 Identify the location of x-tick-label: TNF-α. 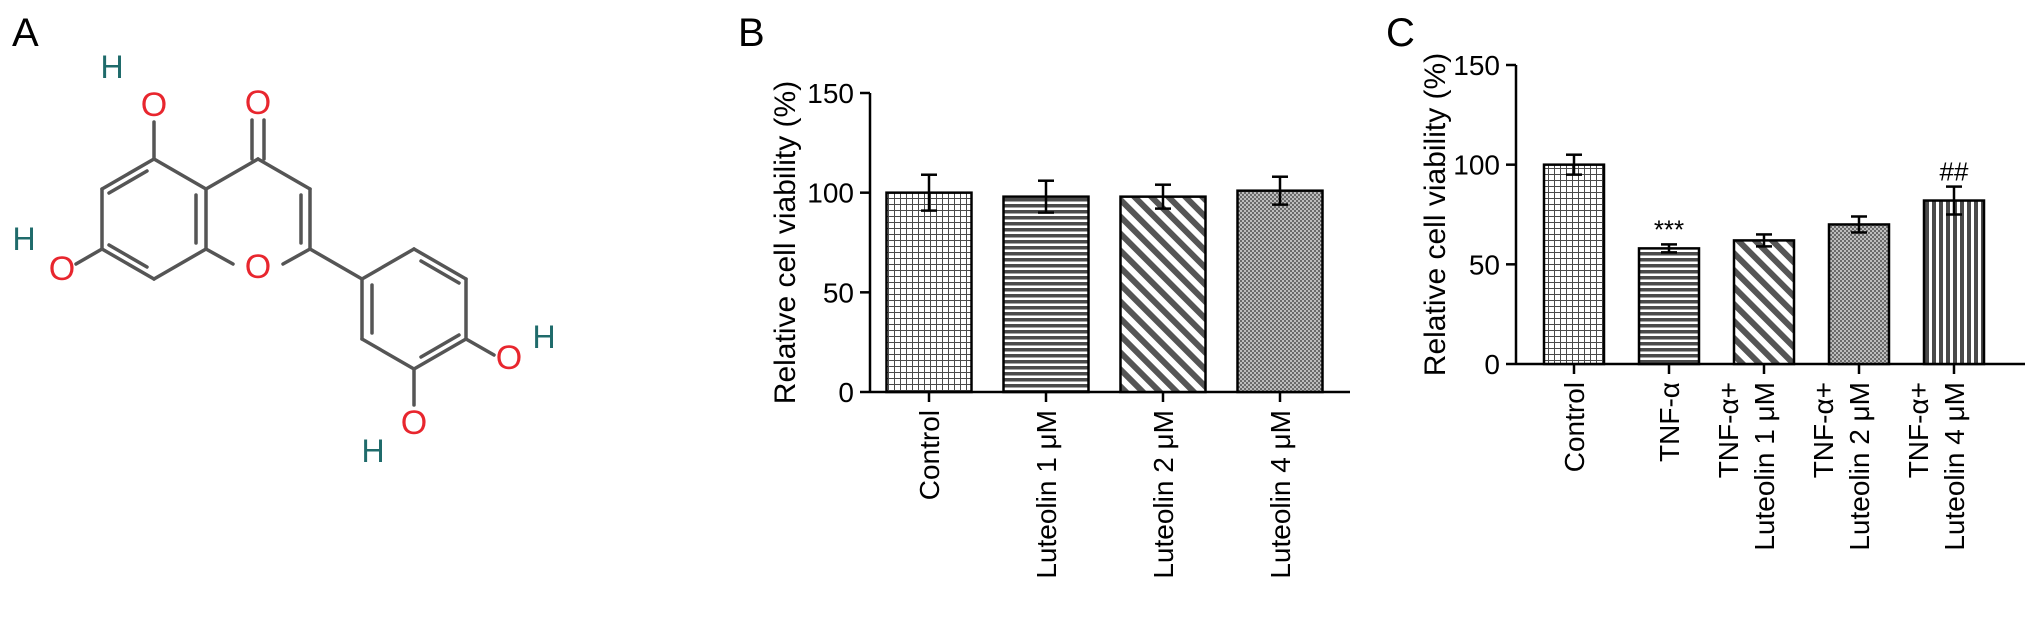
(1669, 422).